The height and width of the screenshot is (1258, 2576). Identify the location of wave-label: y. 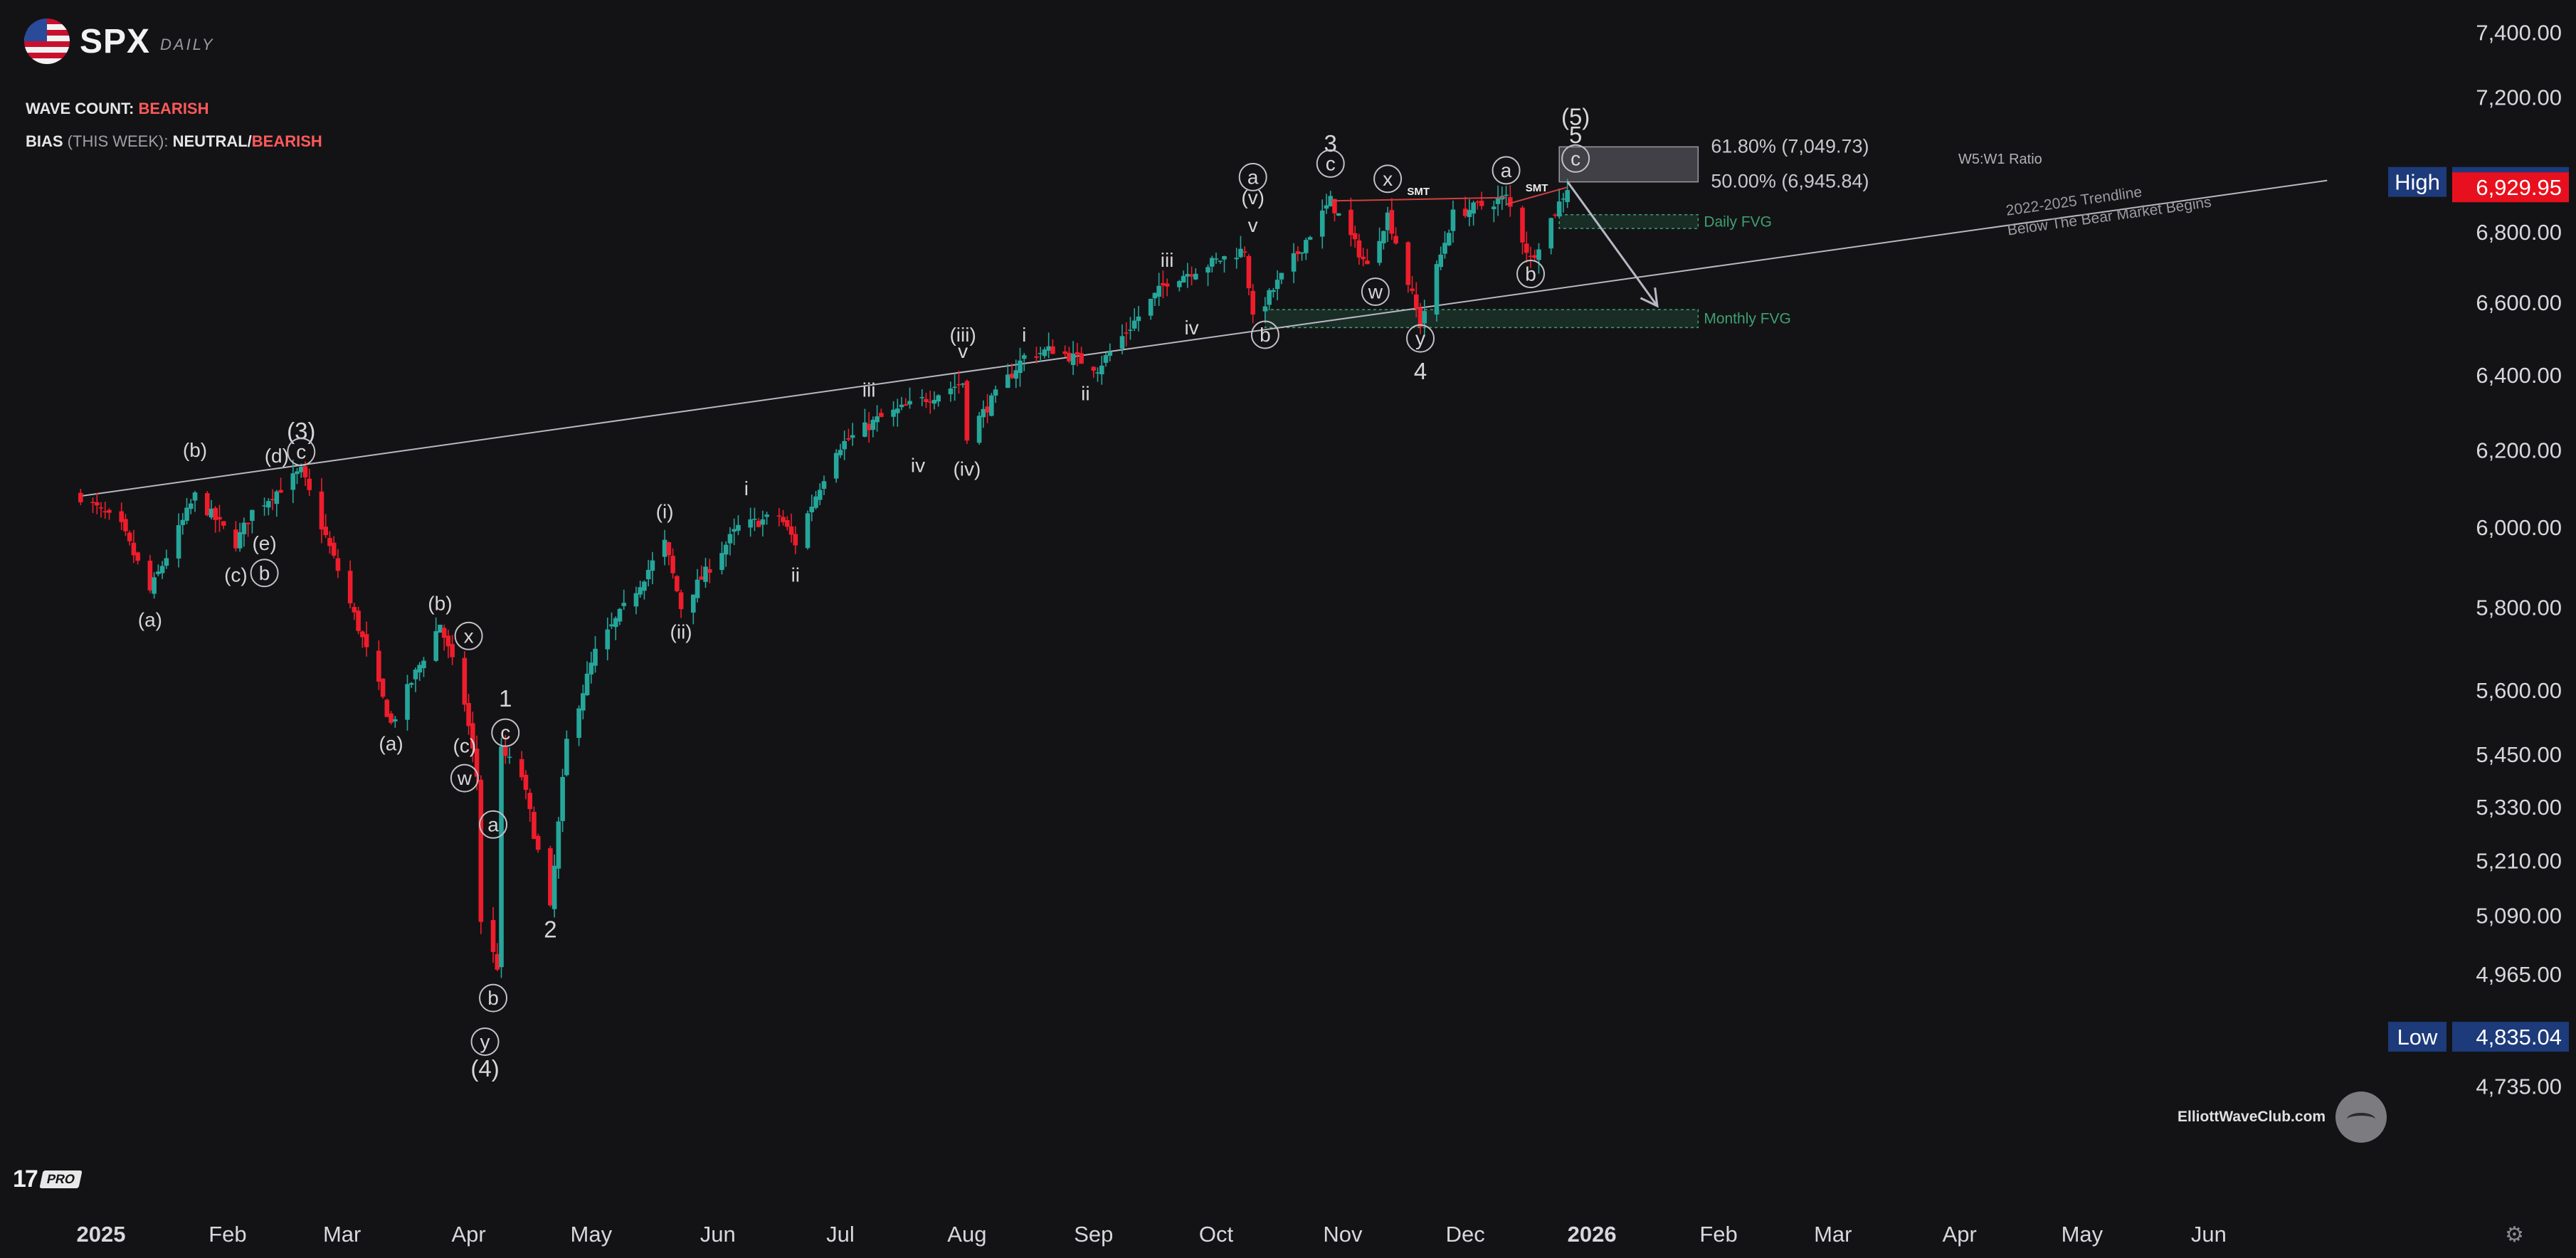
(485, 1041).